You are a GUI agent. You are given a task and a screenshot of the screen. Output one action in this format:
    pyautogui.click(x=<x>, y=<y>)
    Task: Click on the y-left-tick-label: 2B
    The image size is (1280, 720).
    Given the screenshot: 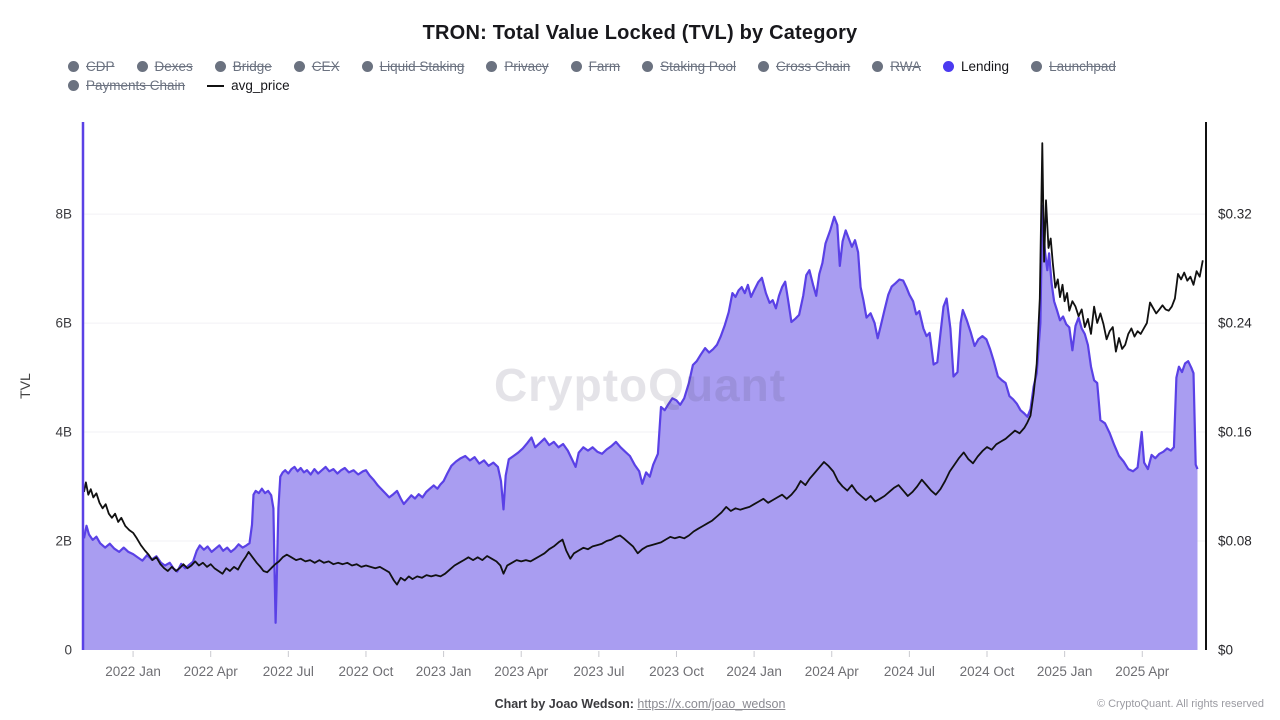 What is the action you would take?
    pyautogui.click(x=63, y=541)
    